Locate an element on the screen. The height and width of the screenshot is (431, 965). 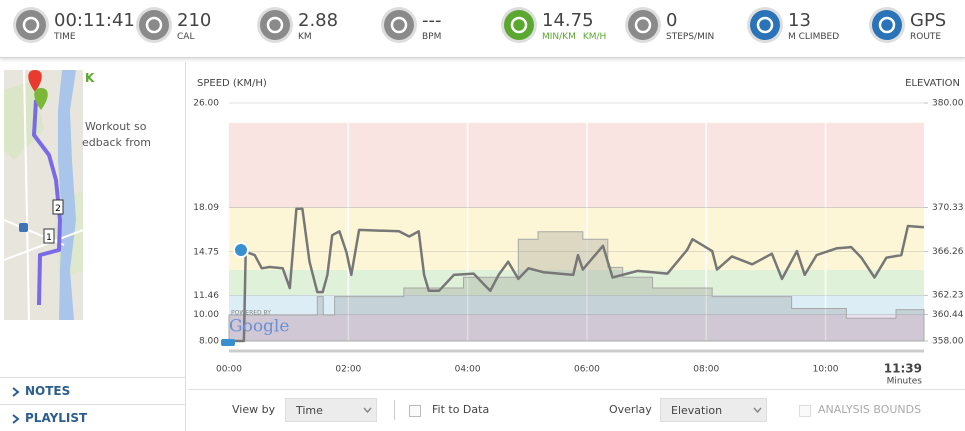
y-tick-label: 26.00 is located at coordinates (206, 104).